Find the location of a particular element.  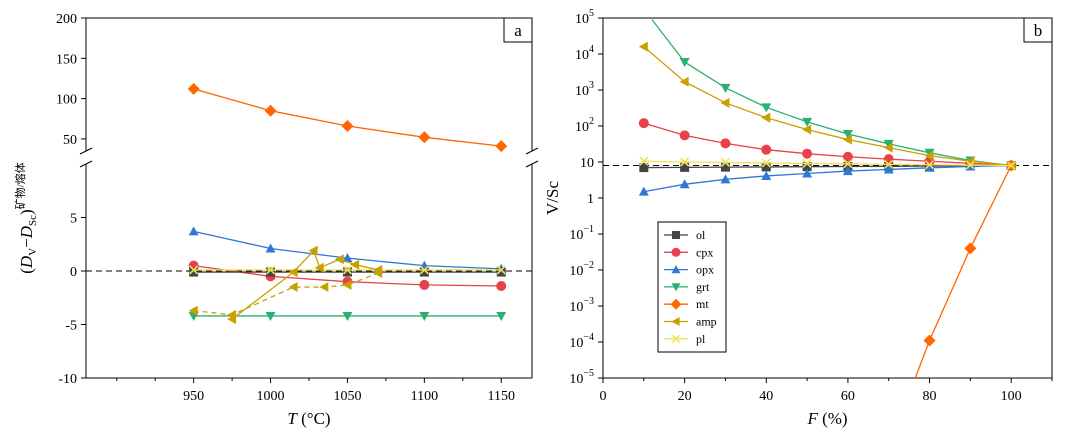

series-line-ol is located at coordinates (827, 166).